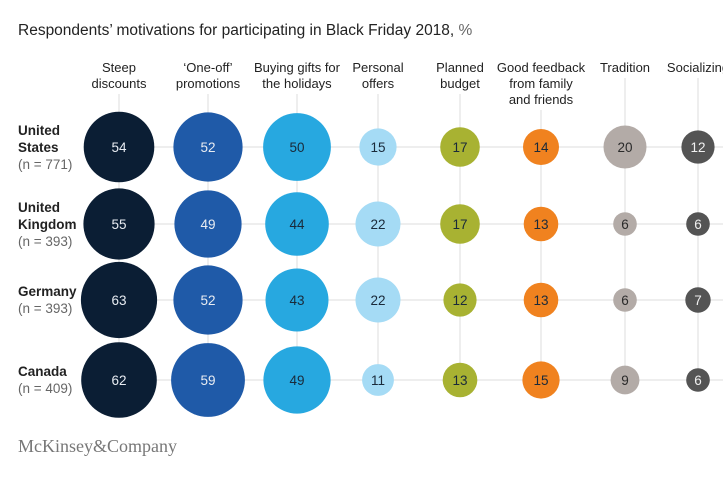 This screenshot has width=723, height=482. I want to click on column-header: ‘One-off’ promotions, so click(208, 75).